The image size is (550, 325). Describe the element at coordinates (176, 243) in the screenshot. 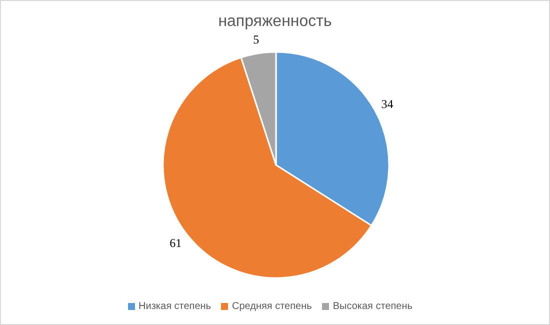

I see `data-label: 61` at that location.